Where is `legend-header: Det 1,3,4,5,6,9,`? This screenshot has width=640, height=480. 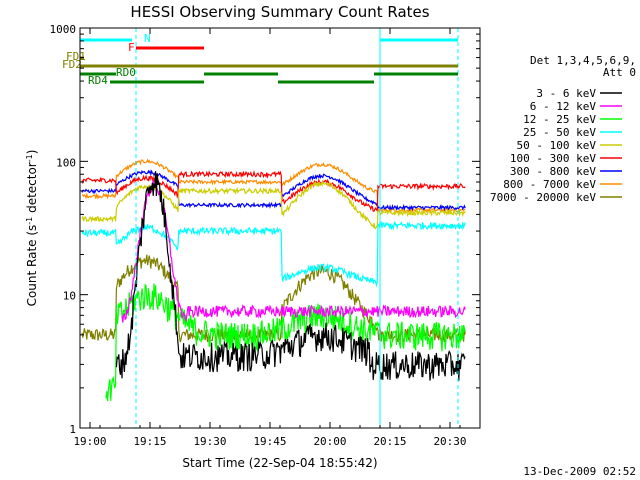 legend-header: Det 1,3,4,5,6,9, is located at coordinates (583, 60).